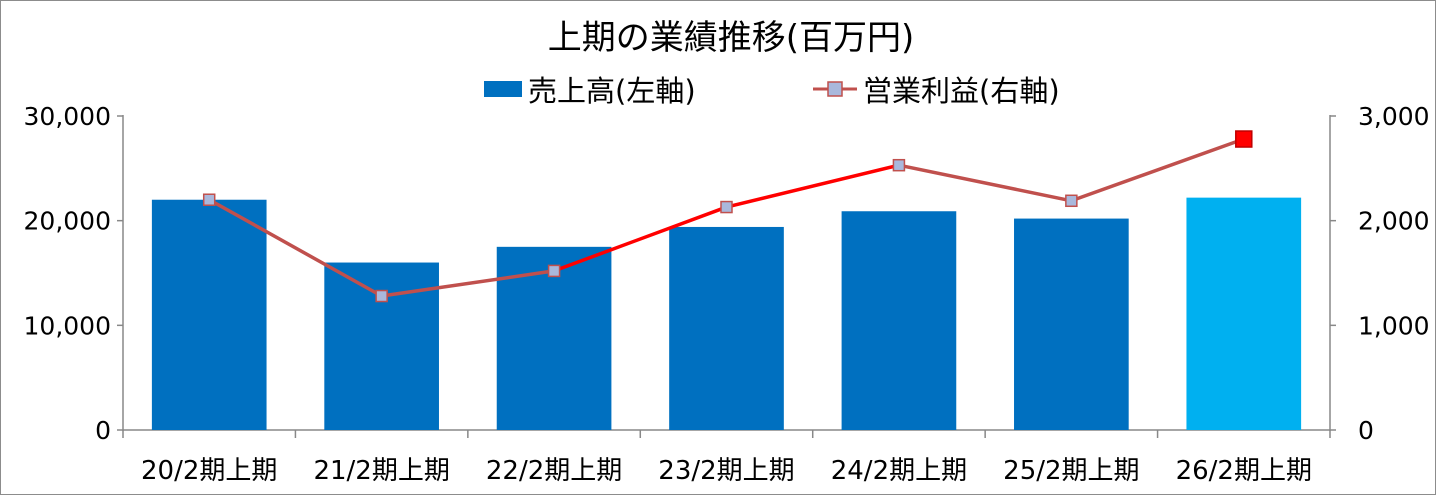 Image resolution: width=1436 pixels, height=499 pixels. What do you see at coordinates (899, 471) in the screenshot?
I see `x-category-label: 24/2期上期` at bounding box center [899, 471].